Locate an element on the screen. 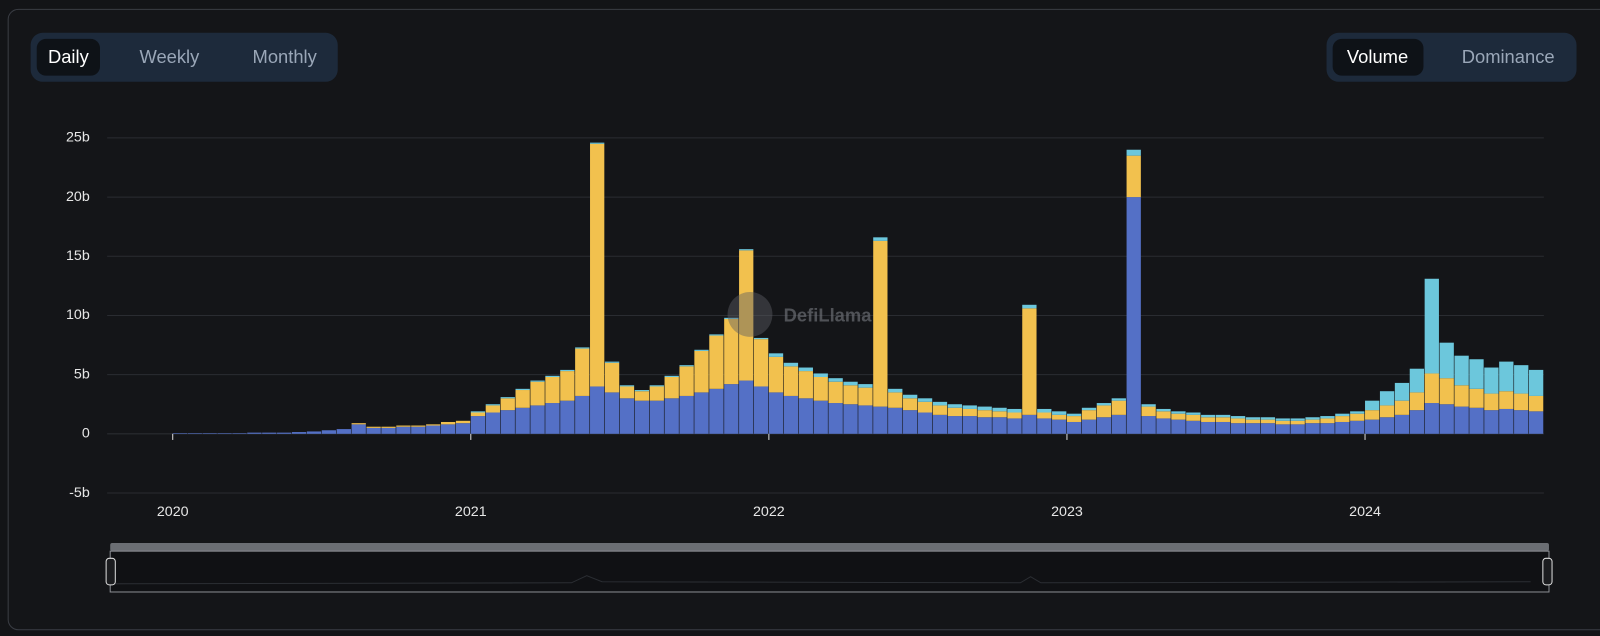 This screenshot has width=1600, height=636. view-button: Volume is located at coordinates (1377, 56).